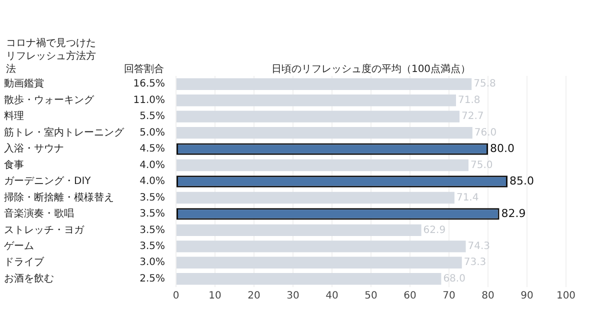 This screenshot has width=590, height=331. What do you see at coordinates (14, 164) in the screenshot?
I see `y-tick-label: 食事` at bounding box center [14, 164].